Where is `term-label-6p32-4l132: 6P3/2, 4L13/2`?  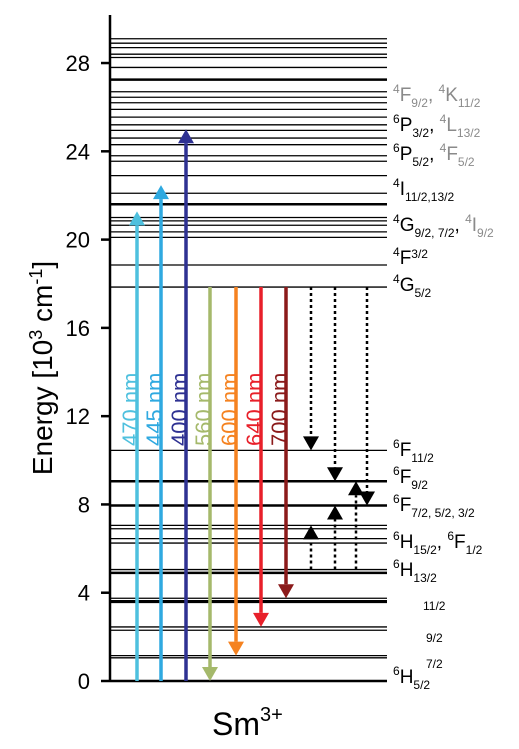 term-label-6p32-4l132: 6P3/2, 4L13/2 is located at coordinates (437, 126).